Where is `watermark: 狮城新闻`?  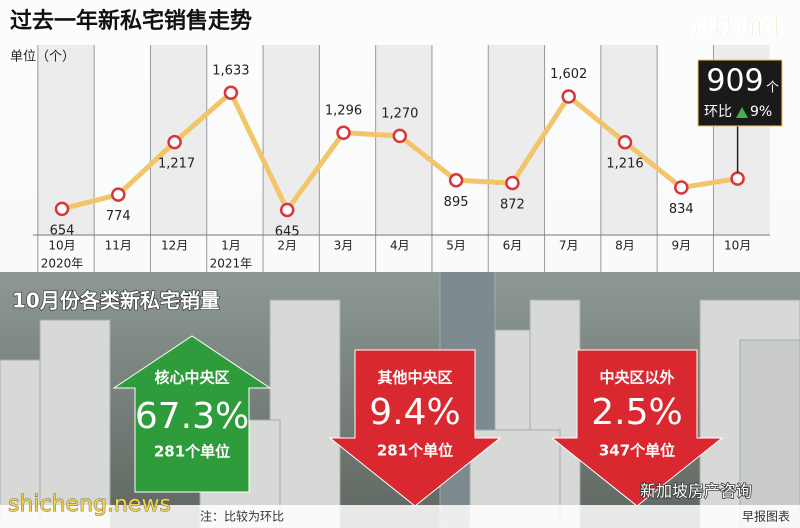 watermark: 狮城新闻 is located at coordinates (735, 27).